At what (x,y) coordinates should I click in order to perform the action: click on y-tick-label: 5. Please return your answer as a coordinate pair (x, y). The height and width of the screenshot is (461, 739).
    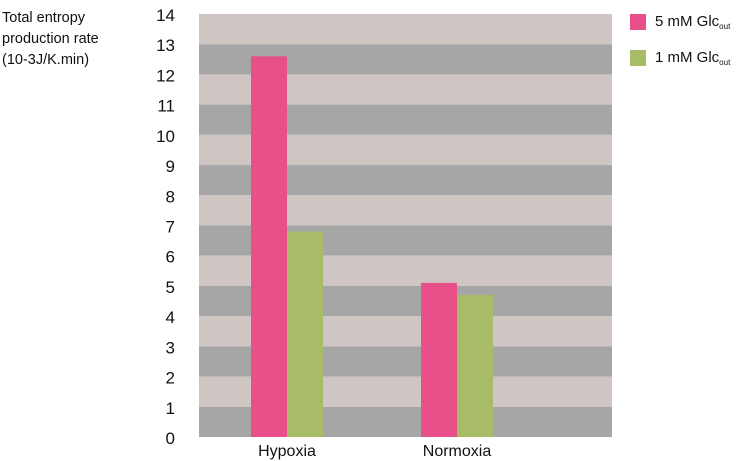
    Looking at the image, I should click on (170, 287).